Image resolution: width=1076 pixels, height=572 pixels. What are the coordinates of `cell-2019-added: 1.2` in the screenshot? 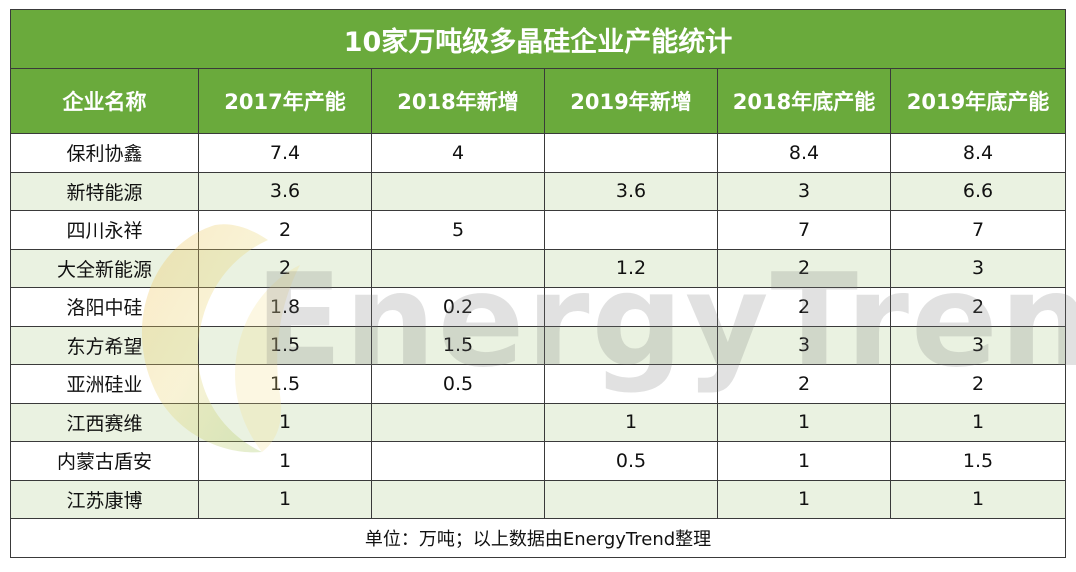 It's located at (631, 268).